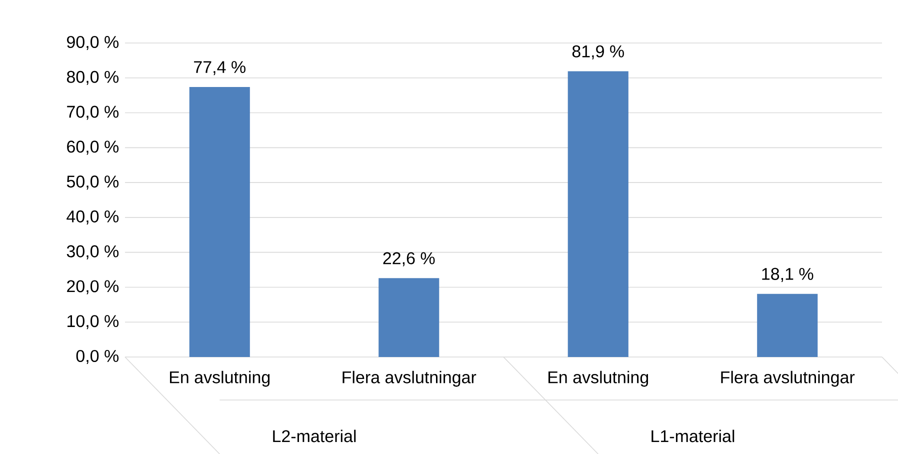  What do you see at coordinates (93, 113) in the screenshot?
I see `y-tick-label: 70,0 %` at bounding box center [93, 113].